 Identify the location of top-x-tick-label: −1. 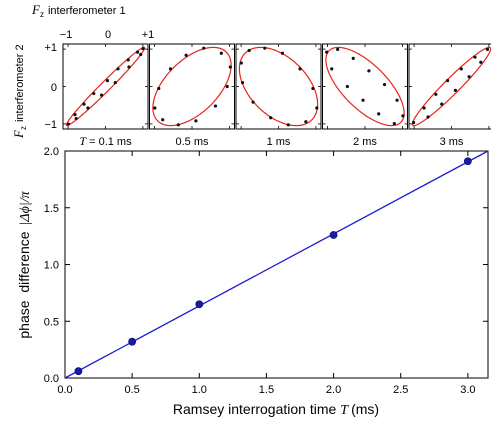
(66, 35).